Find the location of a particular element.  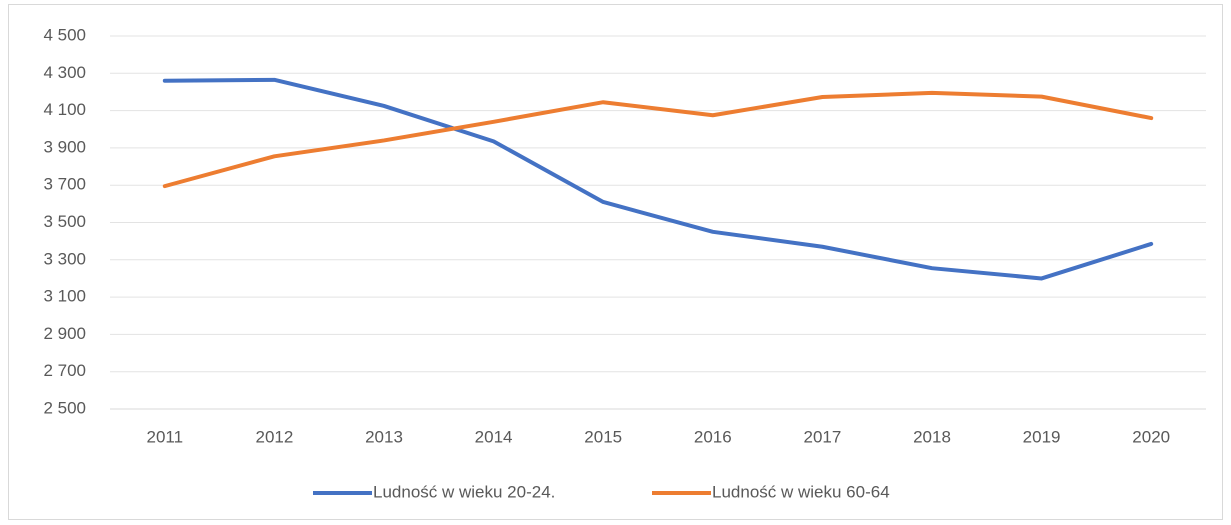

x-tick-label: 2019 is located at coordinates (1042, 436).